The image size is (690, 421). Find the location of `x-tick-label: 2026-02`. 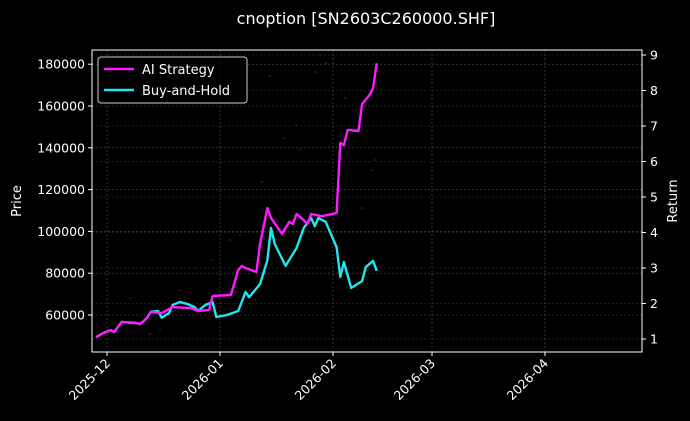

x-tick-label: 2026-02 is located at coordinates (316, 380).